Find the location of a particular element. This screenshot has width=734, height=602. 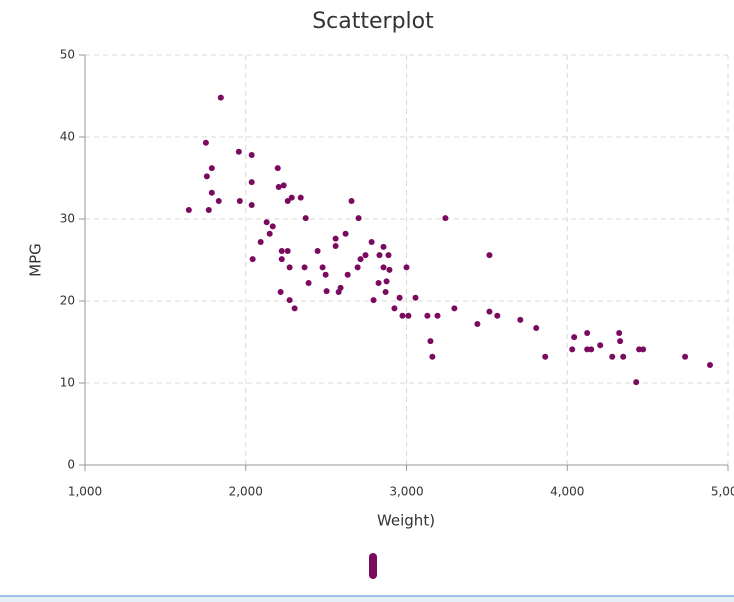

x-tick-label: 3,000 is located at coordinates (406, 492).